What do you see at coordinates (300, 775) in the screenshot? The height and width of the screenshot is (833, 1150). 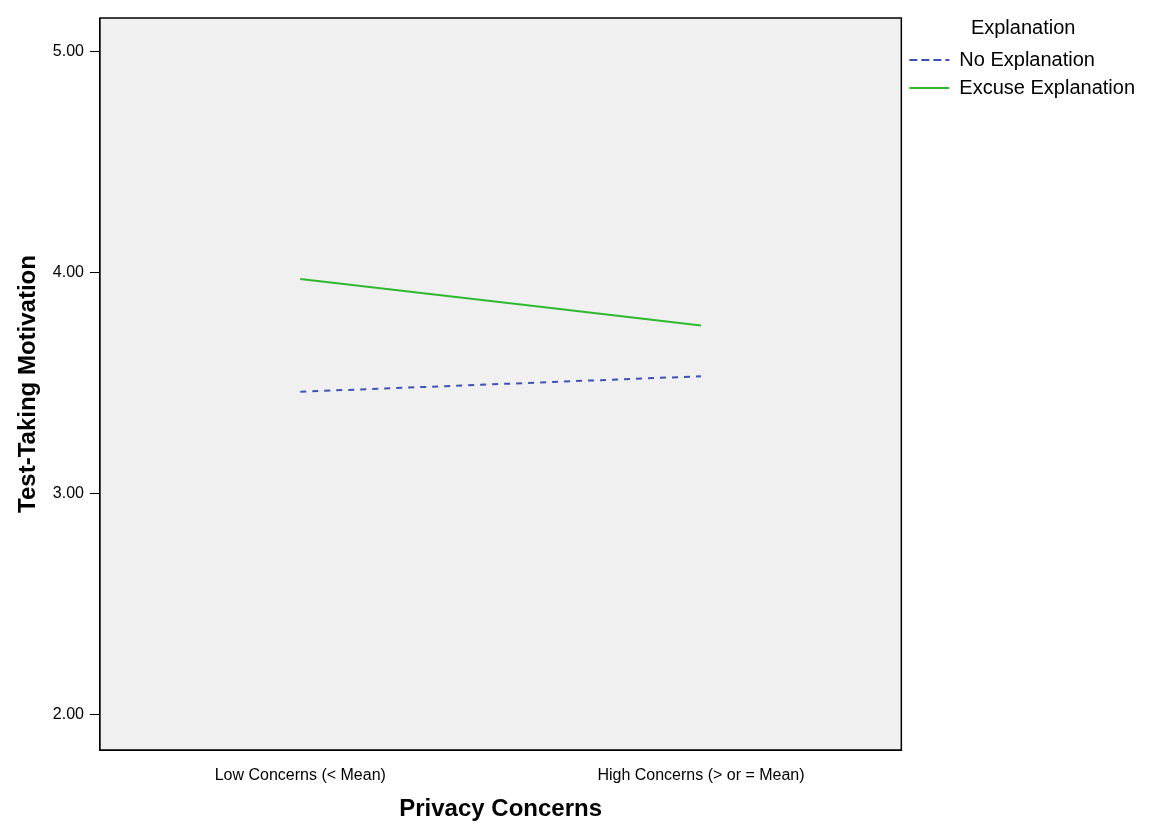 I see `x-tick-label: Low Concerns (< Mean)` at bounding box center [300, 775].